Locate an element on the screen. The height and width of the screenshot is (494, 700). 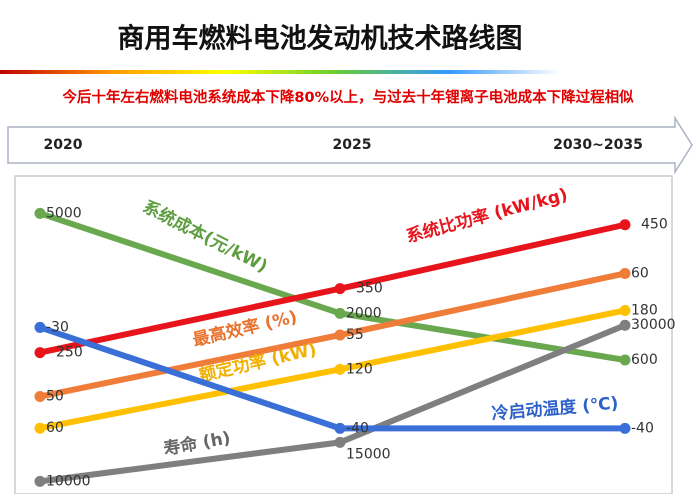
x-tick-label: 2025 is located at coordinates (352, 145).